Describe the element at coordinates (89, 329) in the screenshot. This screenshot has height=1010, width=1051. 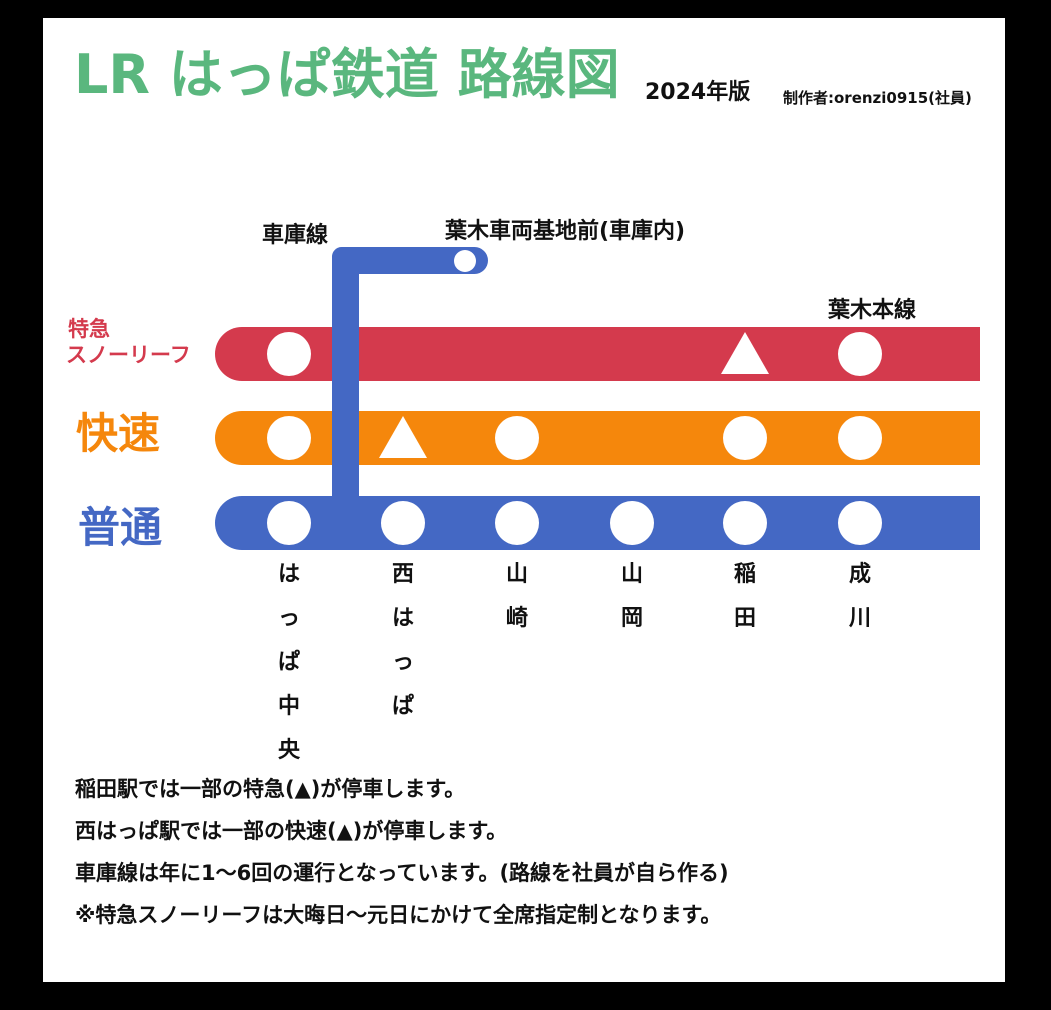
I see `limited-express-label-top: 特急` at that location.